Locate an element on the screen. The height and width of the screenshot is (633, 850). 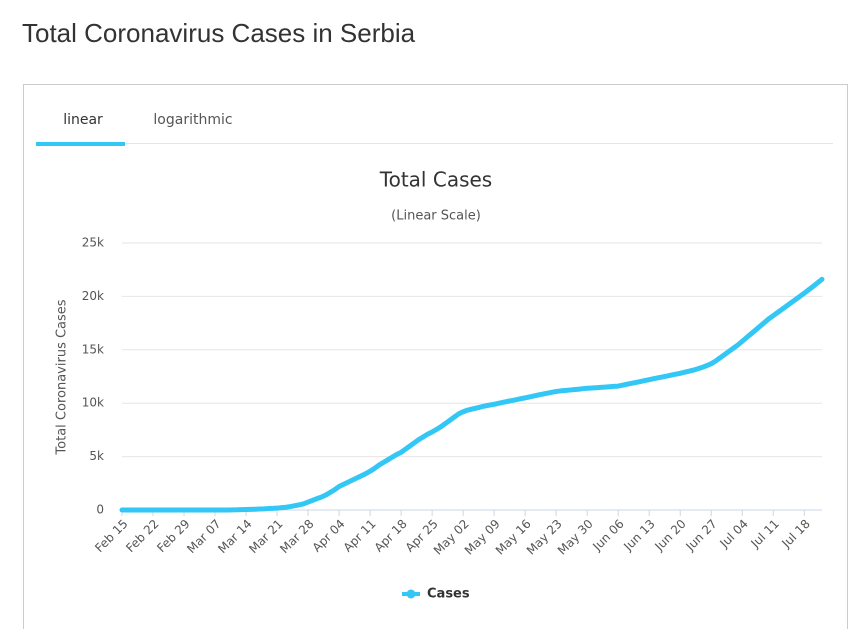
y-axis-label: Total Coronavirus Cases is located at coordinates (62, 377).